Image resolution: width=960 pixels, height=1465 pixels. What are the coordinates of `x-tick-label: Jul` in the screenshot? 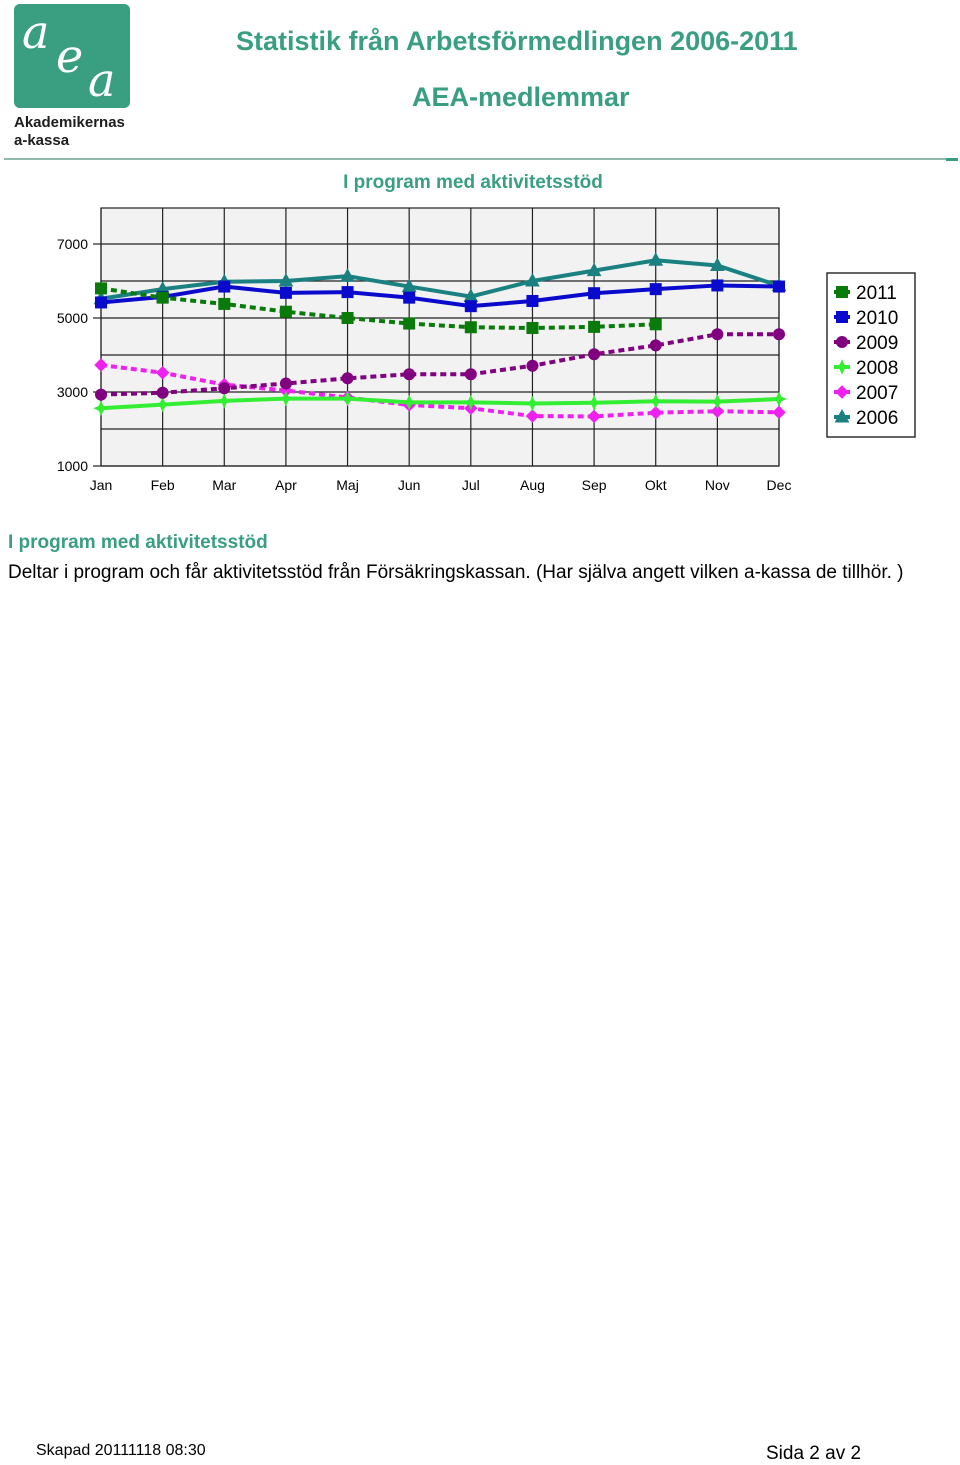 It's located at (471, 485).